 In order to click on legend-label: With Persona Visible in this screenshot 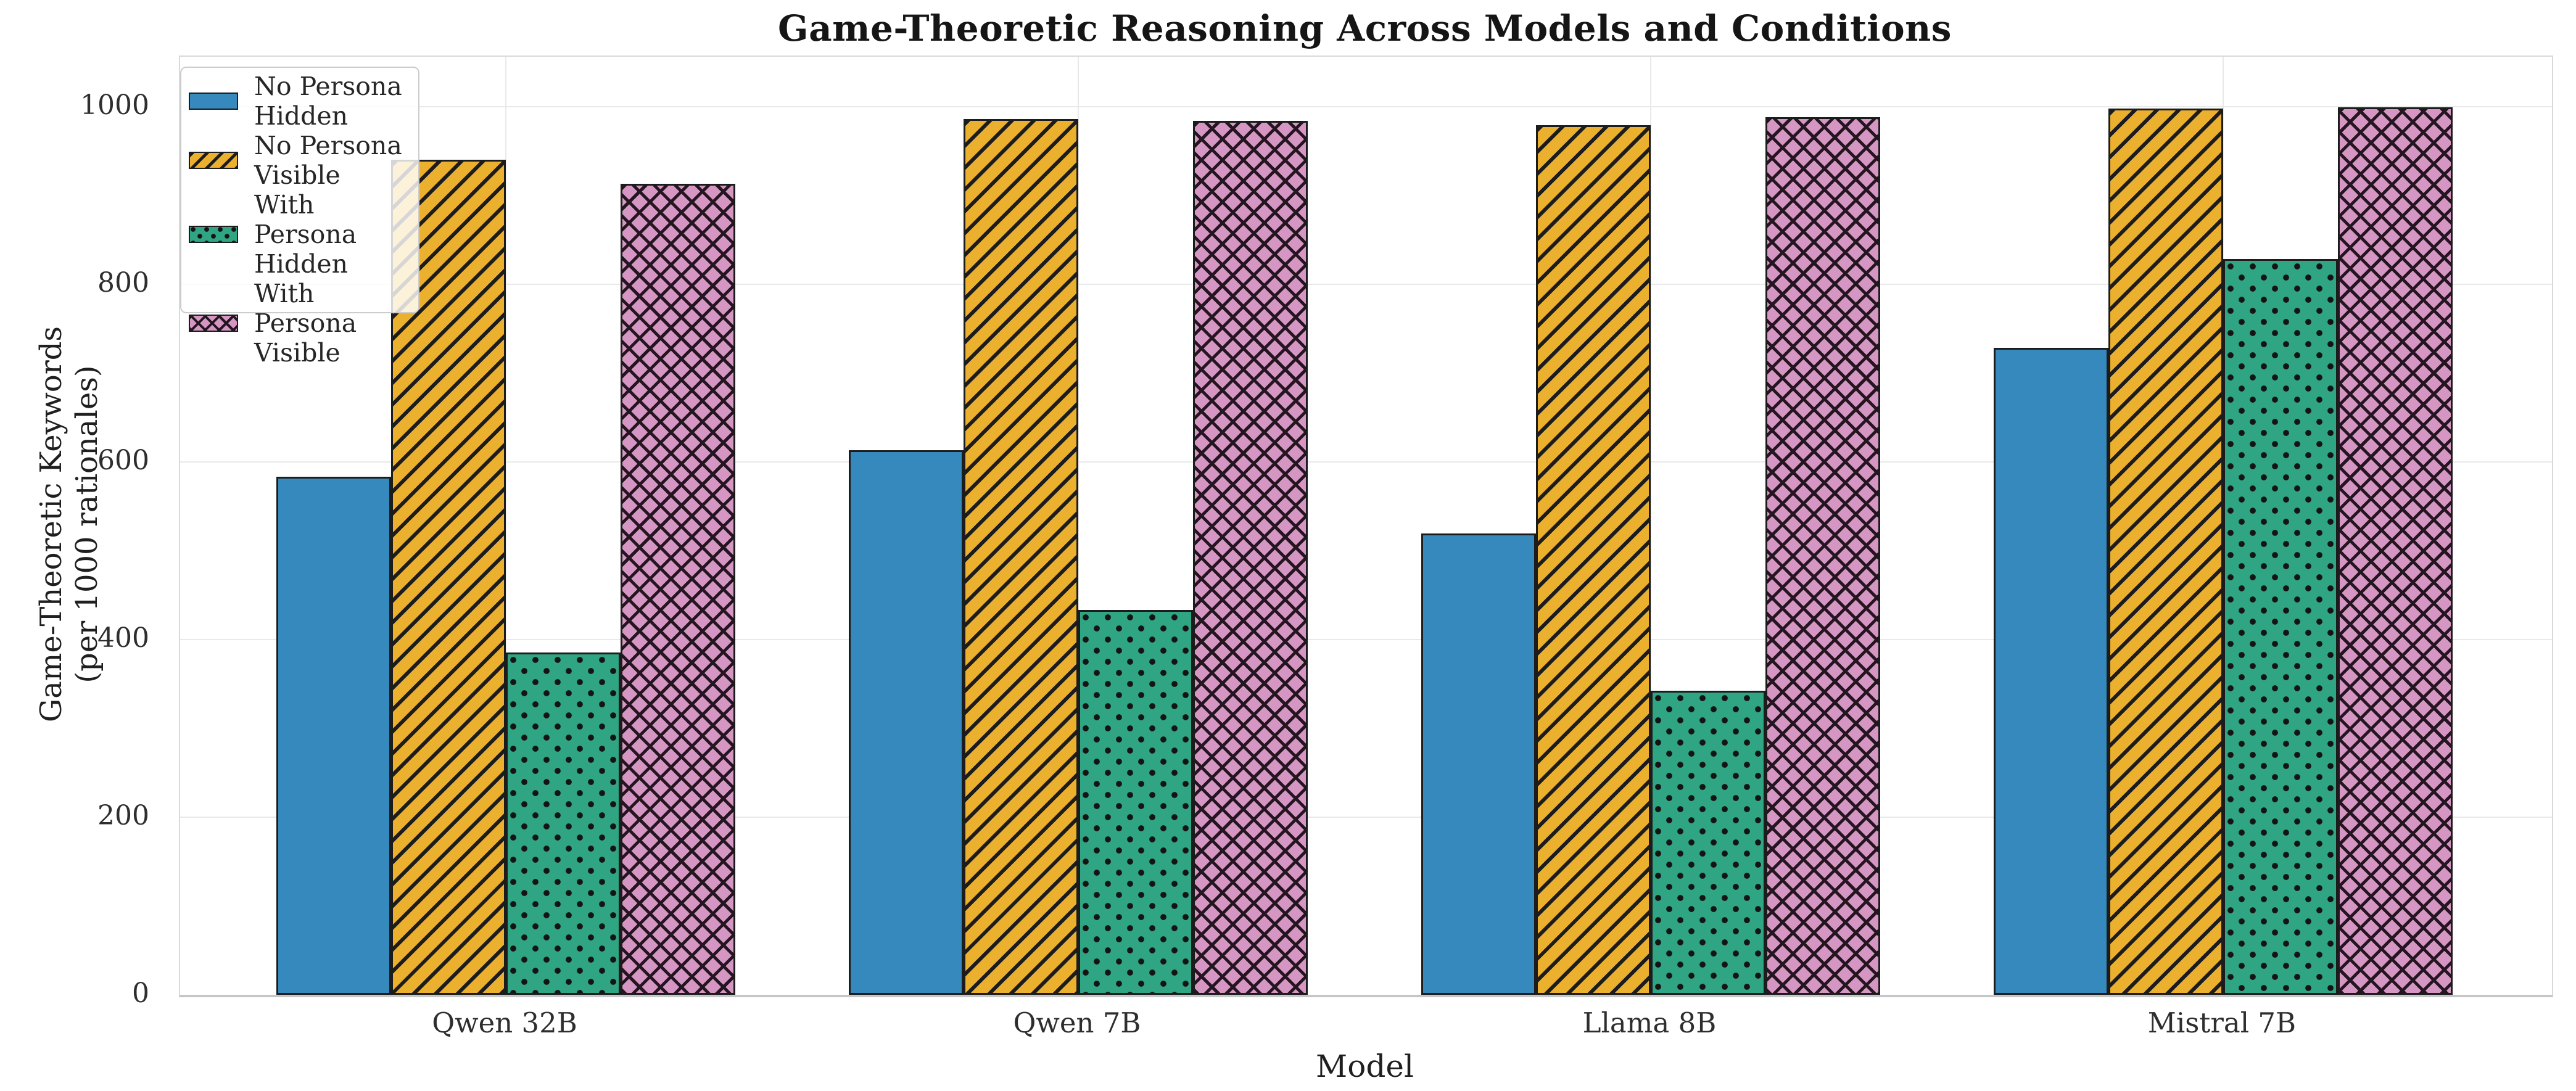, I will do `click(336, 323)`.